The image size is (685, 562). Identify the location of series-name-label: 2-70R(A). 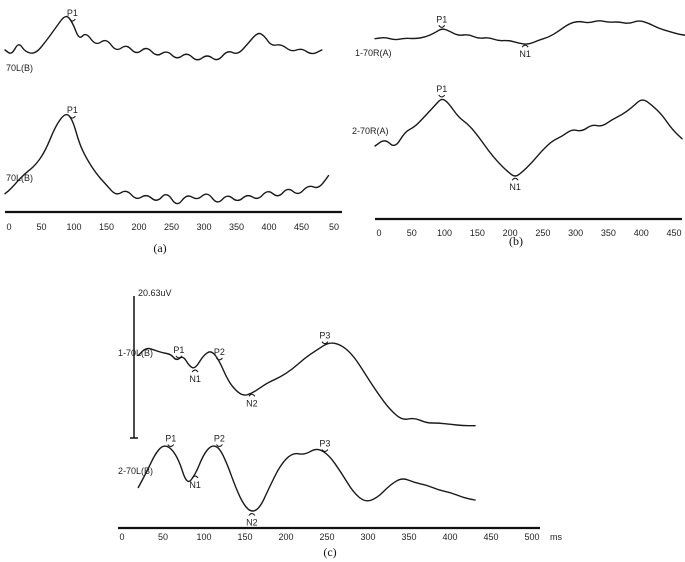
(370, 131).